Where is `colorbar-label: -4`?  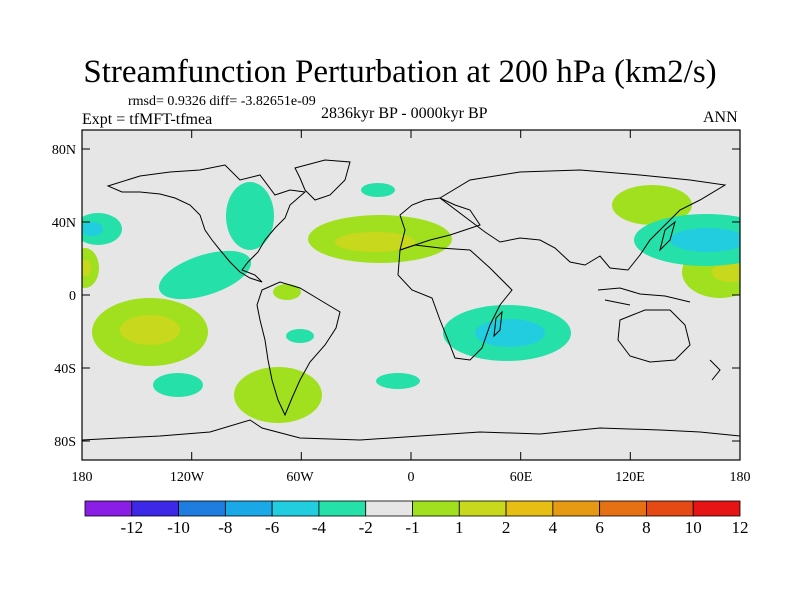
colorbar-label: -4 is located at coordinates (319, 527).